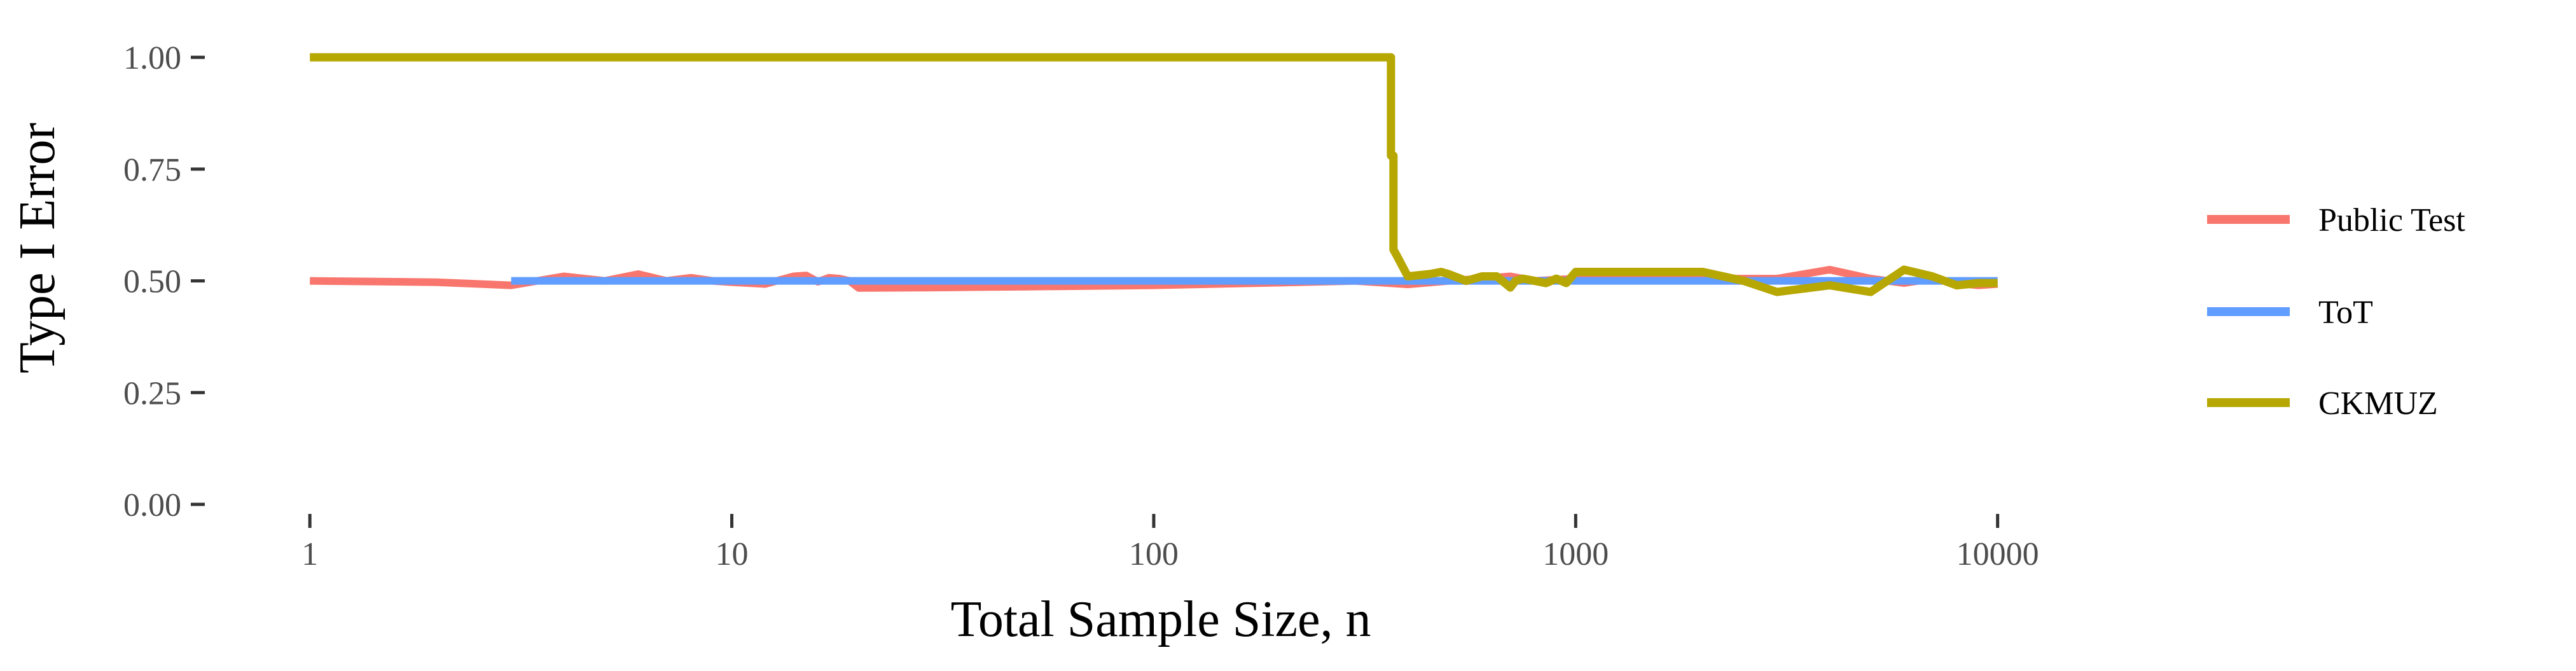  What do you see at coordinates (1161, 619) in the screenshot?
I see `x-axis-title: Total Sample Size, n` at bounding box center [1161, 619].